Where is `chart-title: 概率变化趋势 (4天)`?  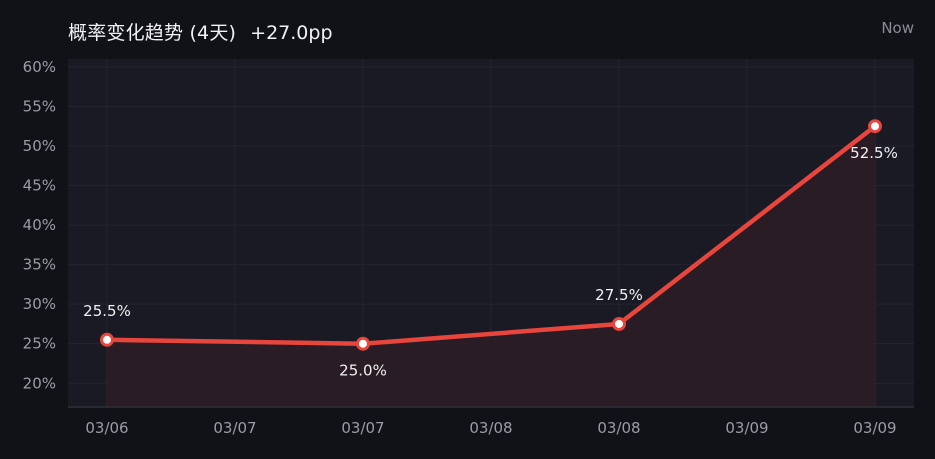 chart-title: 概率变化趋势 (4天) is located at coordinates (152, 33).